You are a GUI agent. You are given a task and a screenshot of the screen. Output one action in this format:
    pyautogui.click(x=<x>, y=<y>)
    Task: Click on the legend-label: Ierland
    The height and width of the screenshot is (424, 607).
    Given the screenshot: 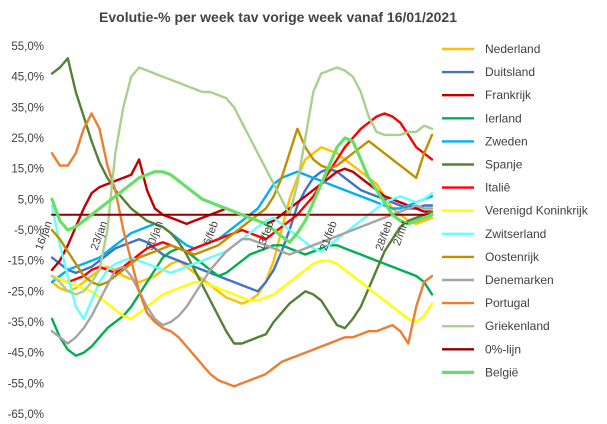 What is the action you would take?
    pyautogui.click(x=503, y=118)
    